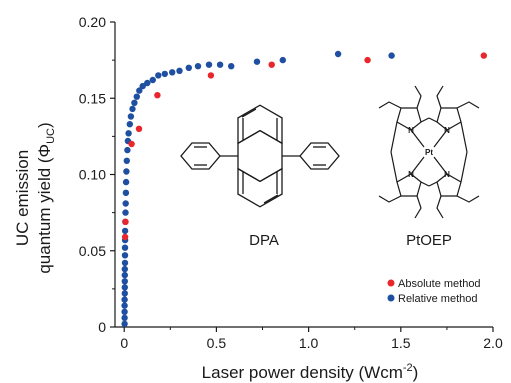 This screenshot has width=511, height=383. What do you see at coordinates (46, 197) in the screenshot?
I see `y-axis-title-line2: quantum yield (ΦUC)` at bounding box center [46, 197].